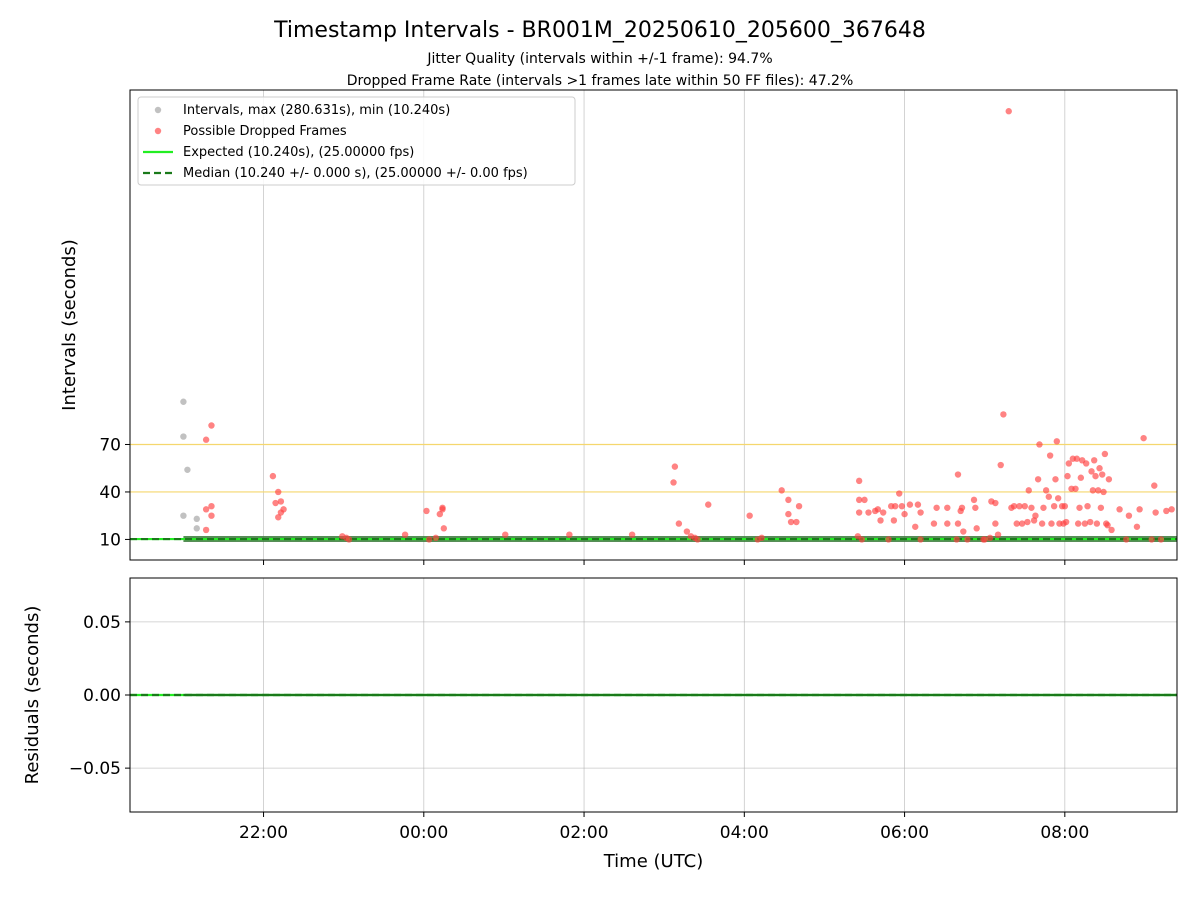 The height and width of the screenshot is (900, 1200). What do you see at coordinates (69, 325) in the screenshot?
I see `y-axis-label: Intervals (seconds)` at bounding box center [69, 325].